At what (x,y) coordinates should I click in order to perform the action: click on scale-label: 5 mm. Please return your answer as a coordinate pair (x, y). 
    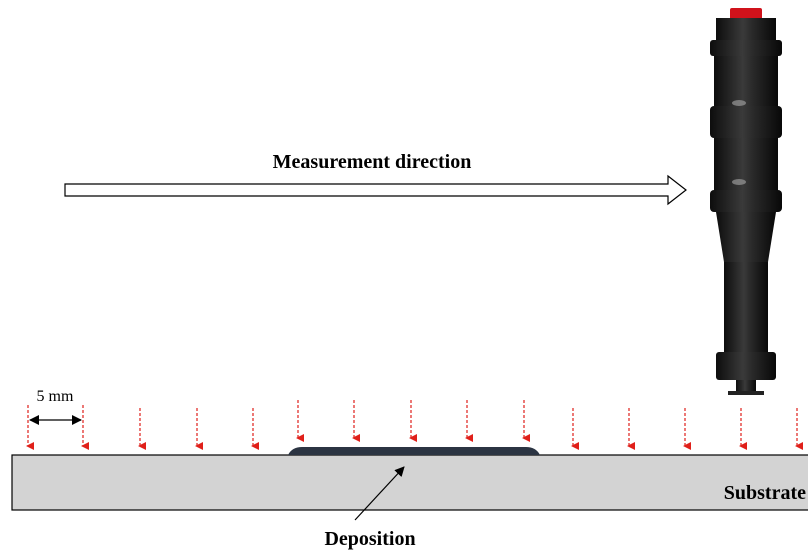
    Looking at the image, I should click on (55, 396).